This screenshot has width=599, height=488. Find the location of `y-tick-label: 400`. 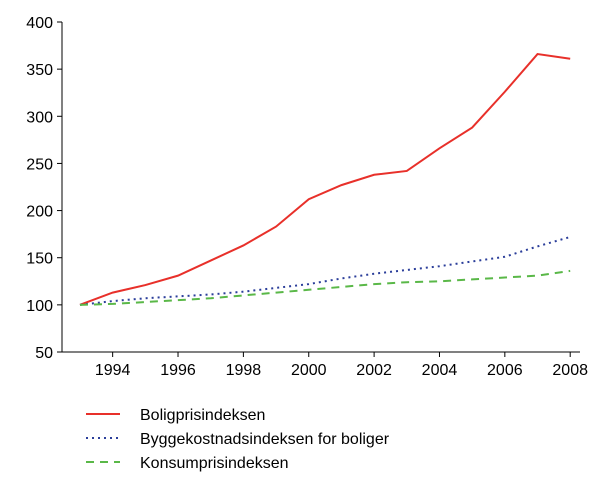

y-tick-label: 400 is located at coordinates (39, 23).